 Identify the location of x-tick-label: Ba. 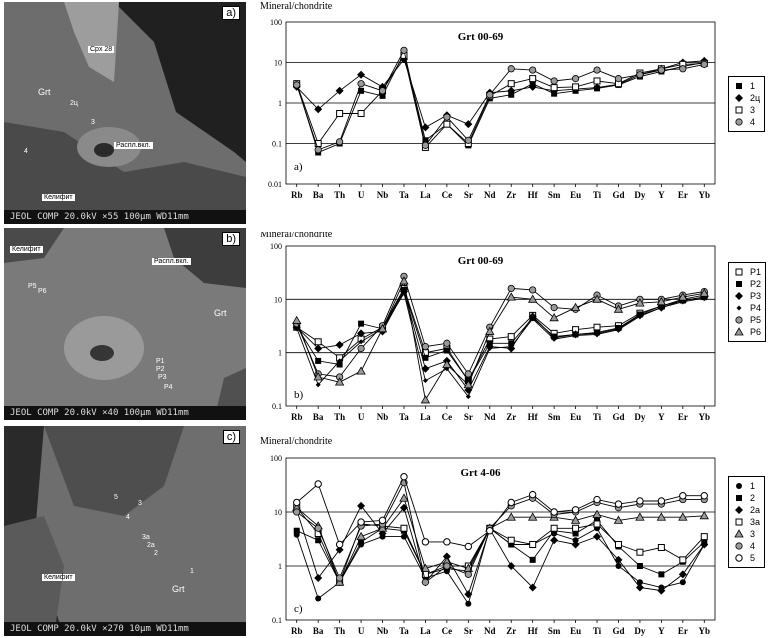
(318, 195).